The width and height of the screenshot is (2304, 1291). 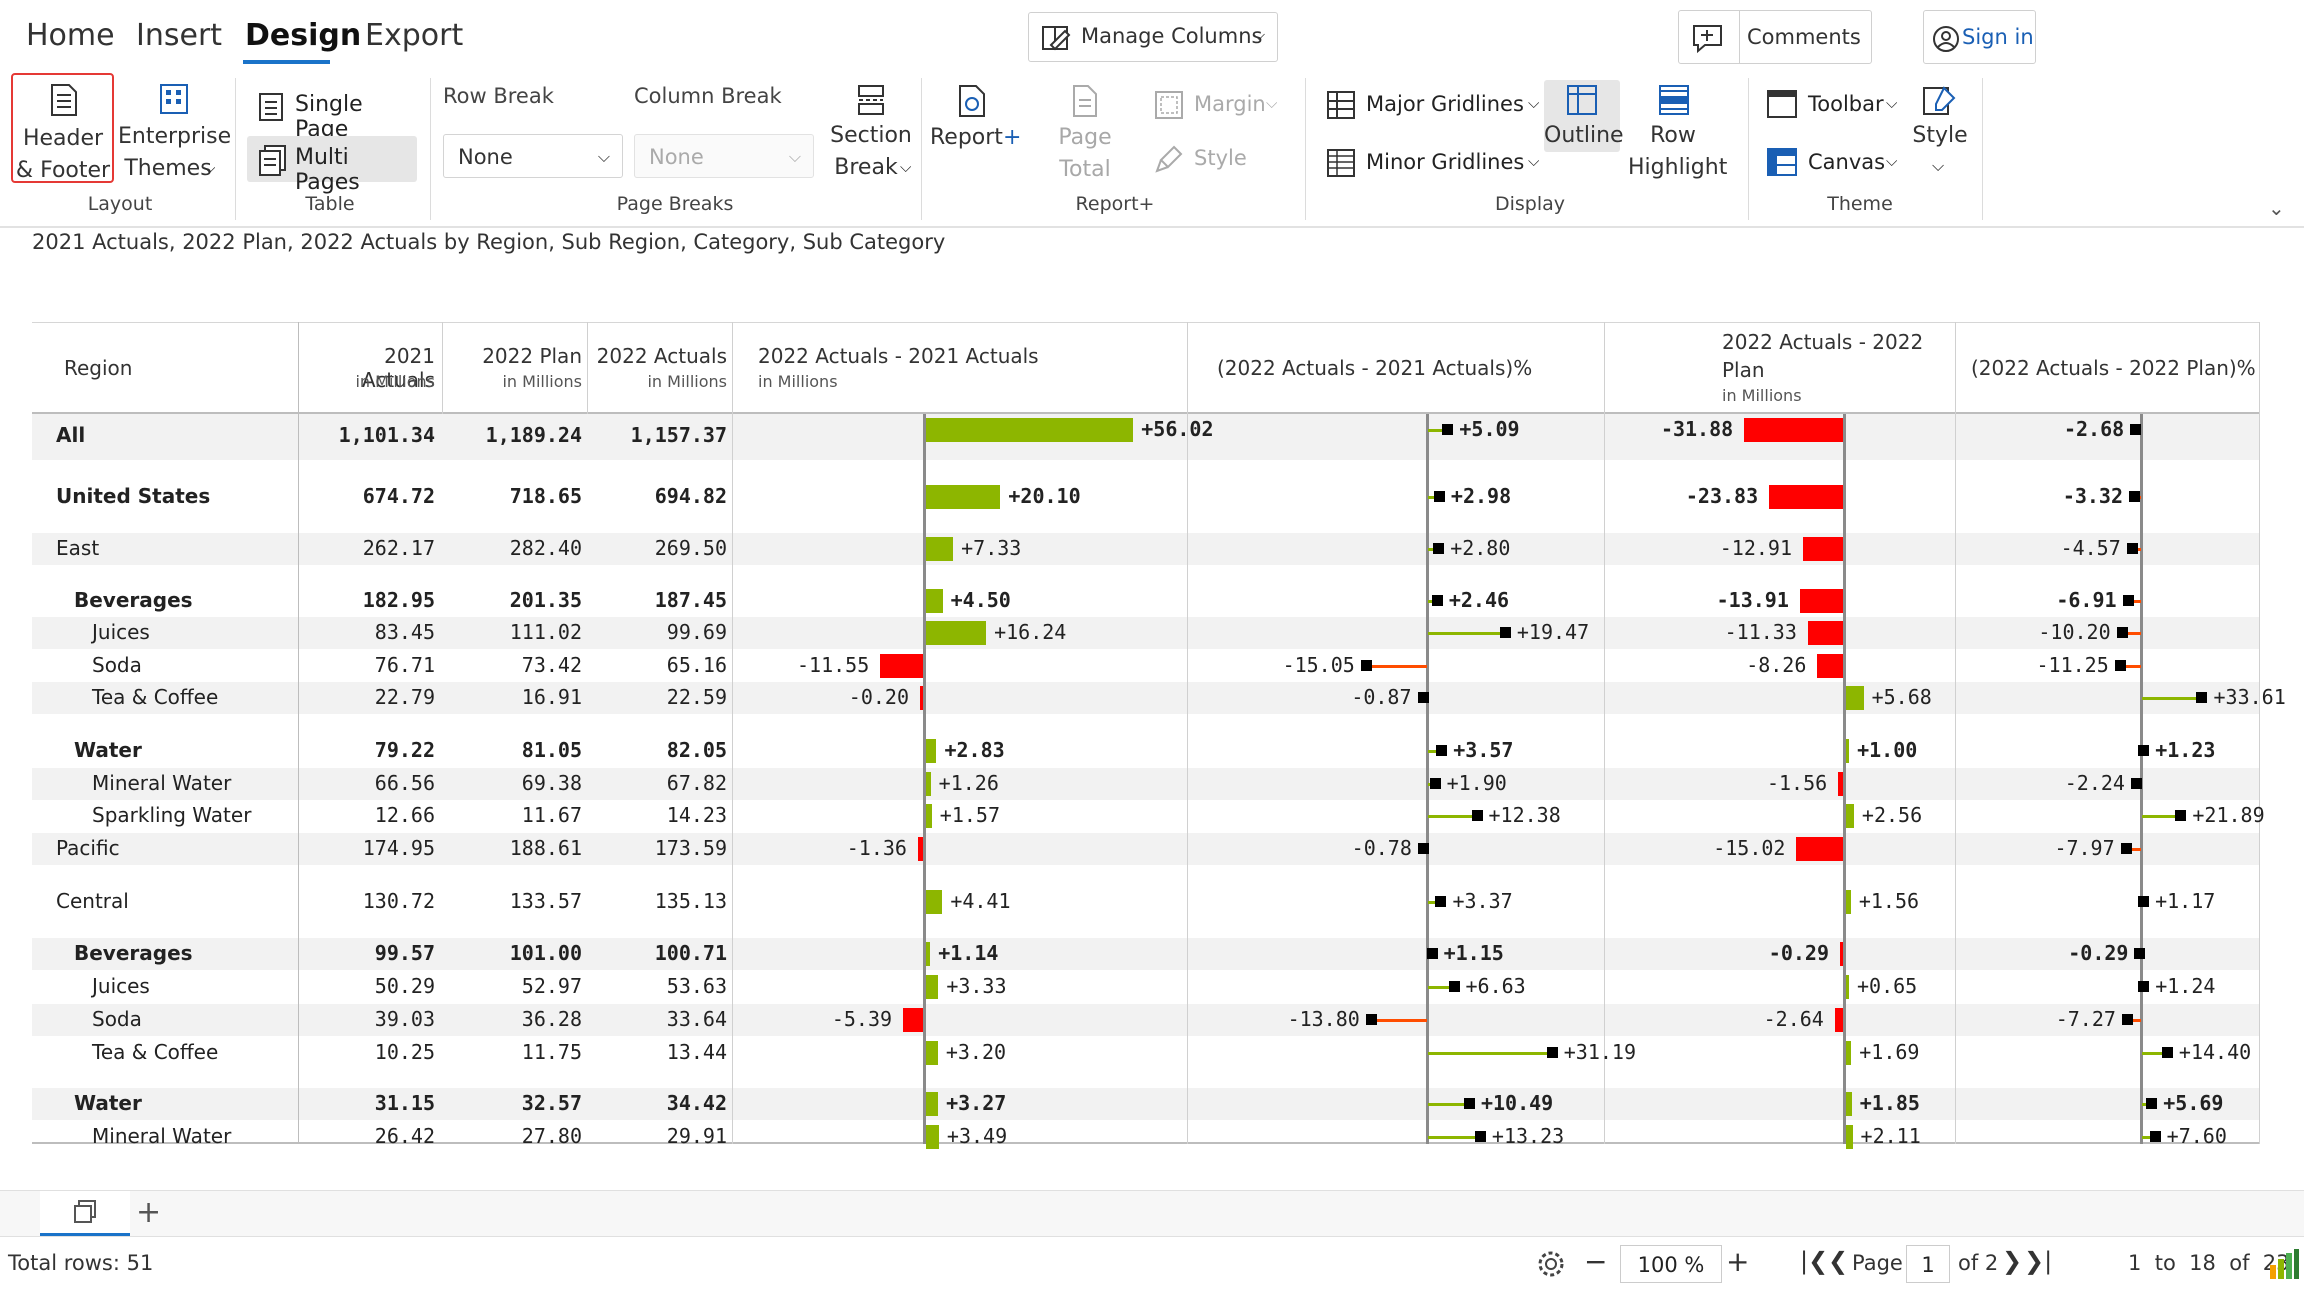 I want to click on collapse-ribbon-icon: ⌄, so click(x=2276, y=208).